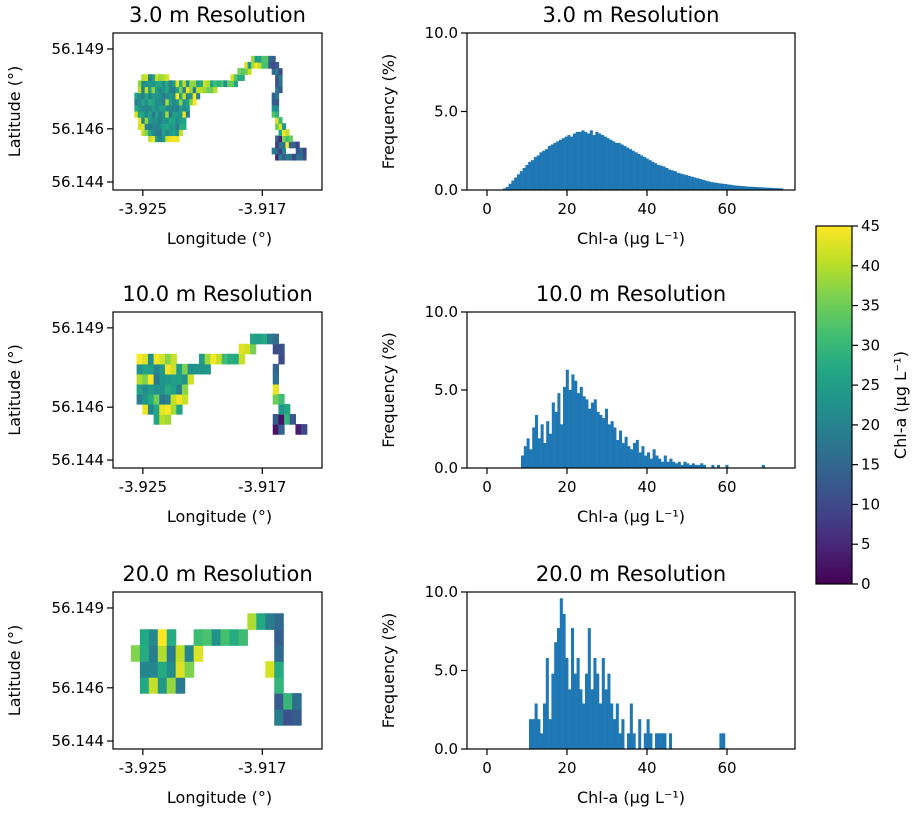 This screenshot has width=920, height=813. Describe the element at coordinates (862, 405) in the screenshot. I see `colorbar: 0 5 10 15 20 25 30 35 40 45 Chl-a (μg L⁻¹)` at that location.